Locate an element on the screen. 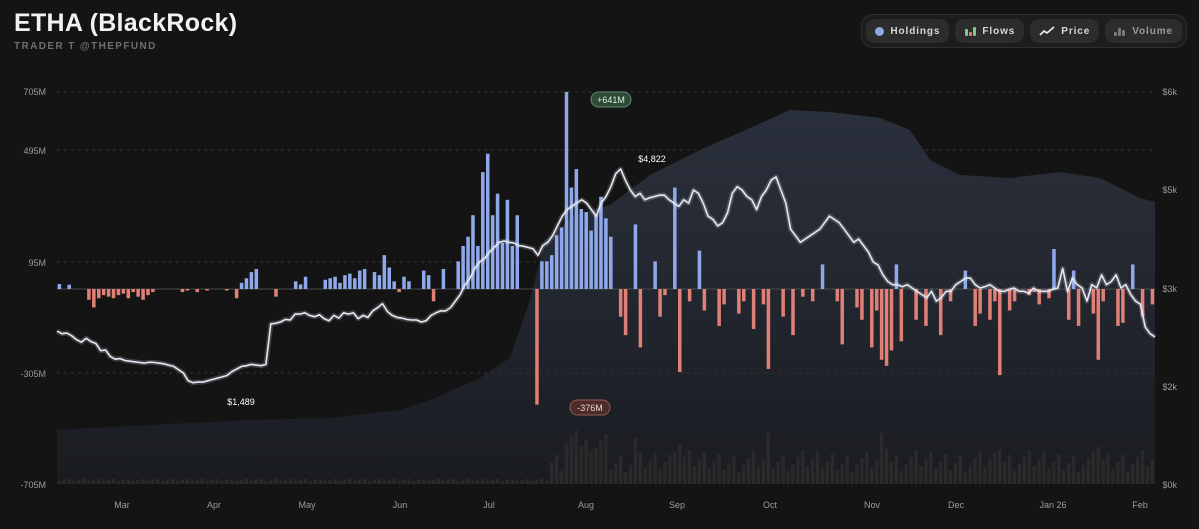  price-toggle-button: Price is located at coordinates (1065, 31).